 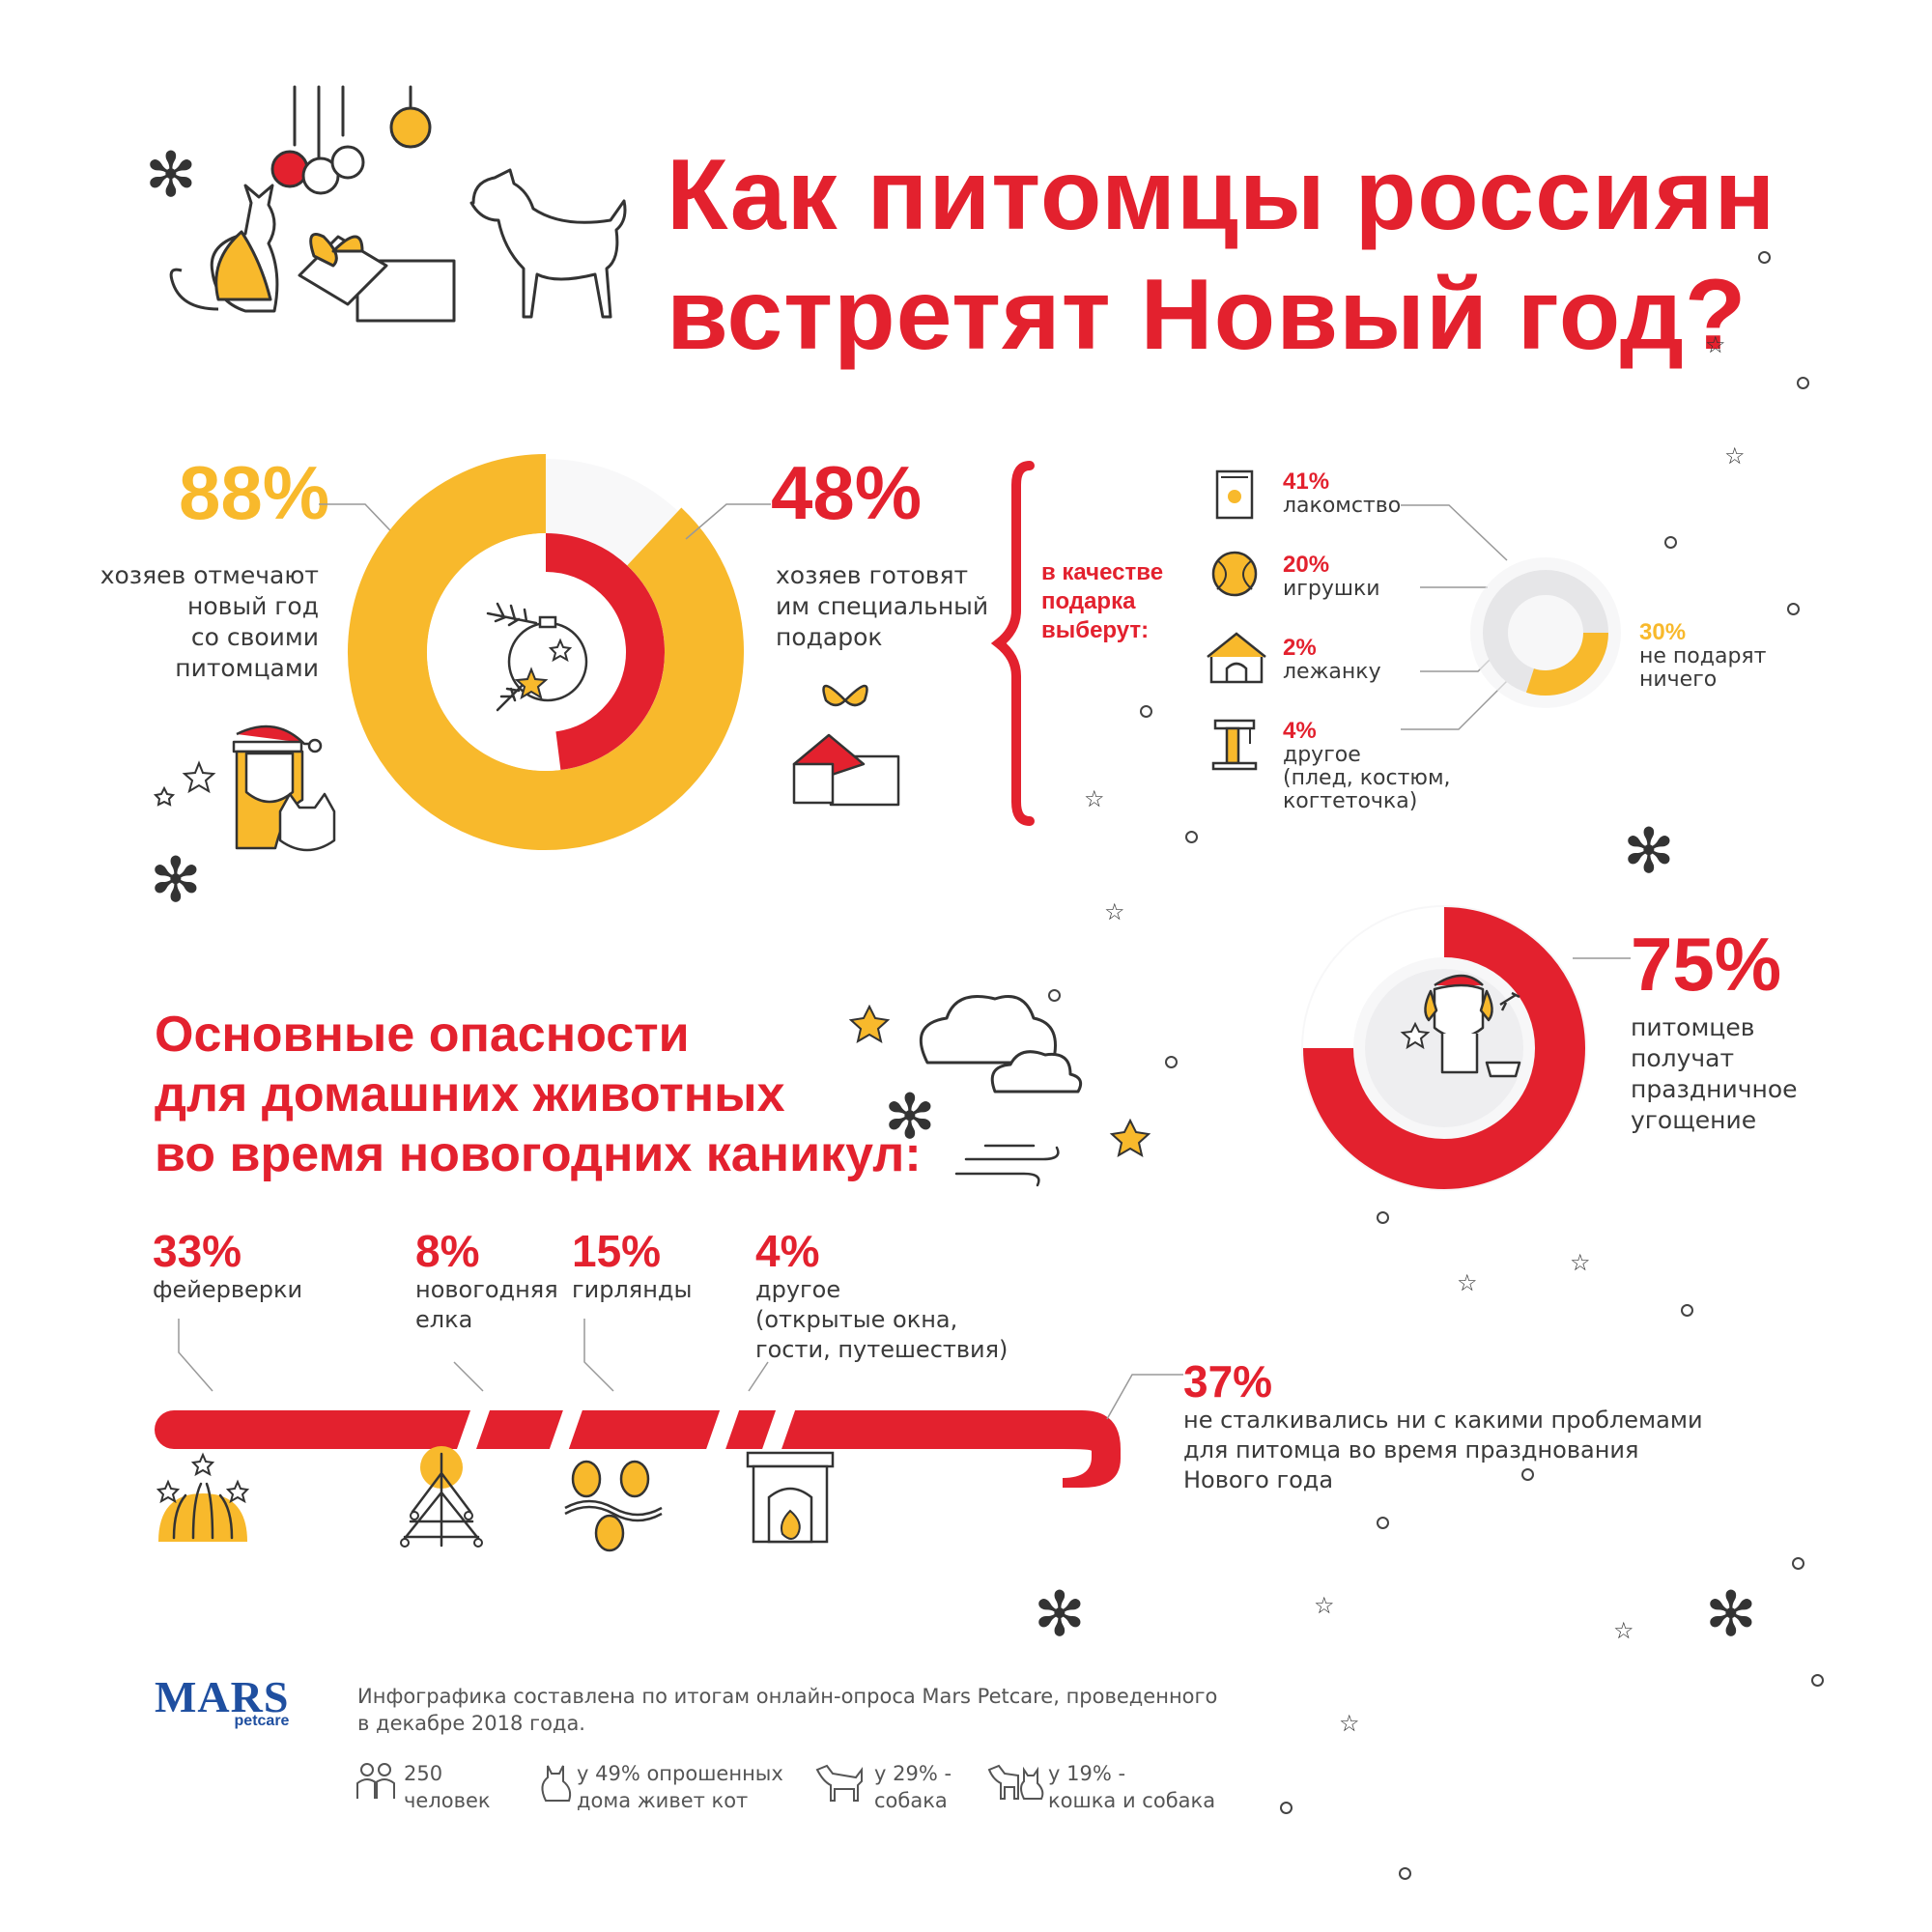 What do you see at coordinates (1367, 778) in the screenshot?
I see `gift-item-label: (плед, костюм,` at bounding box center [1367, 778].